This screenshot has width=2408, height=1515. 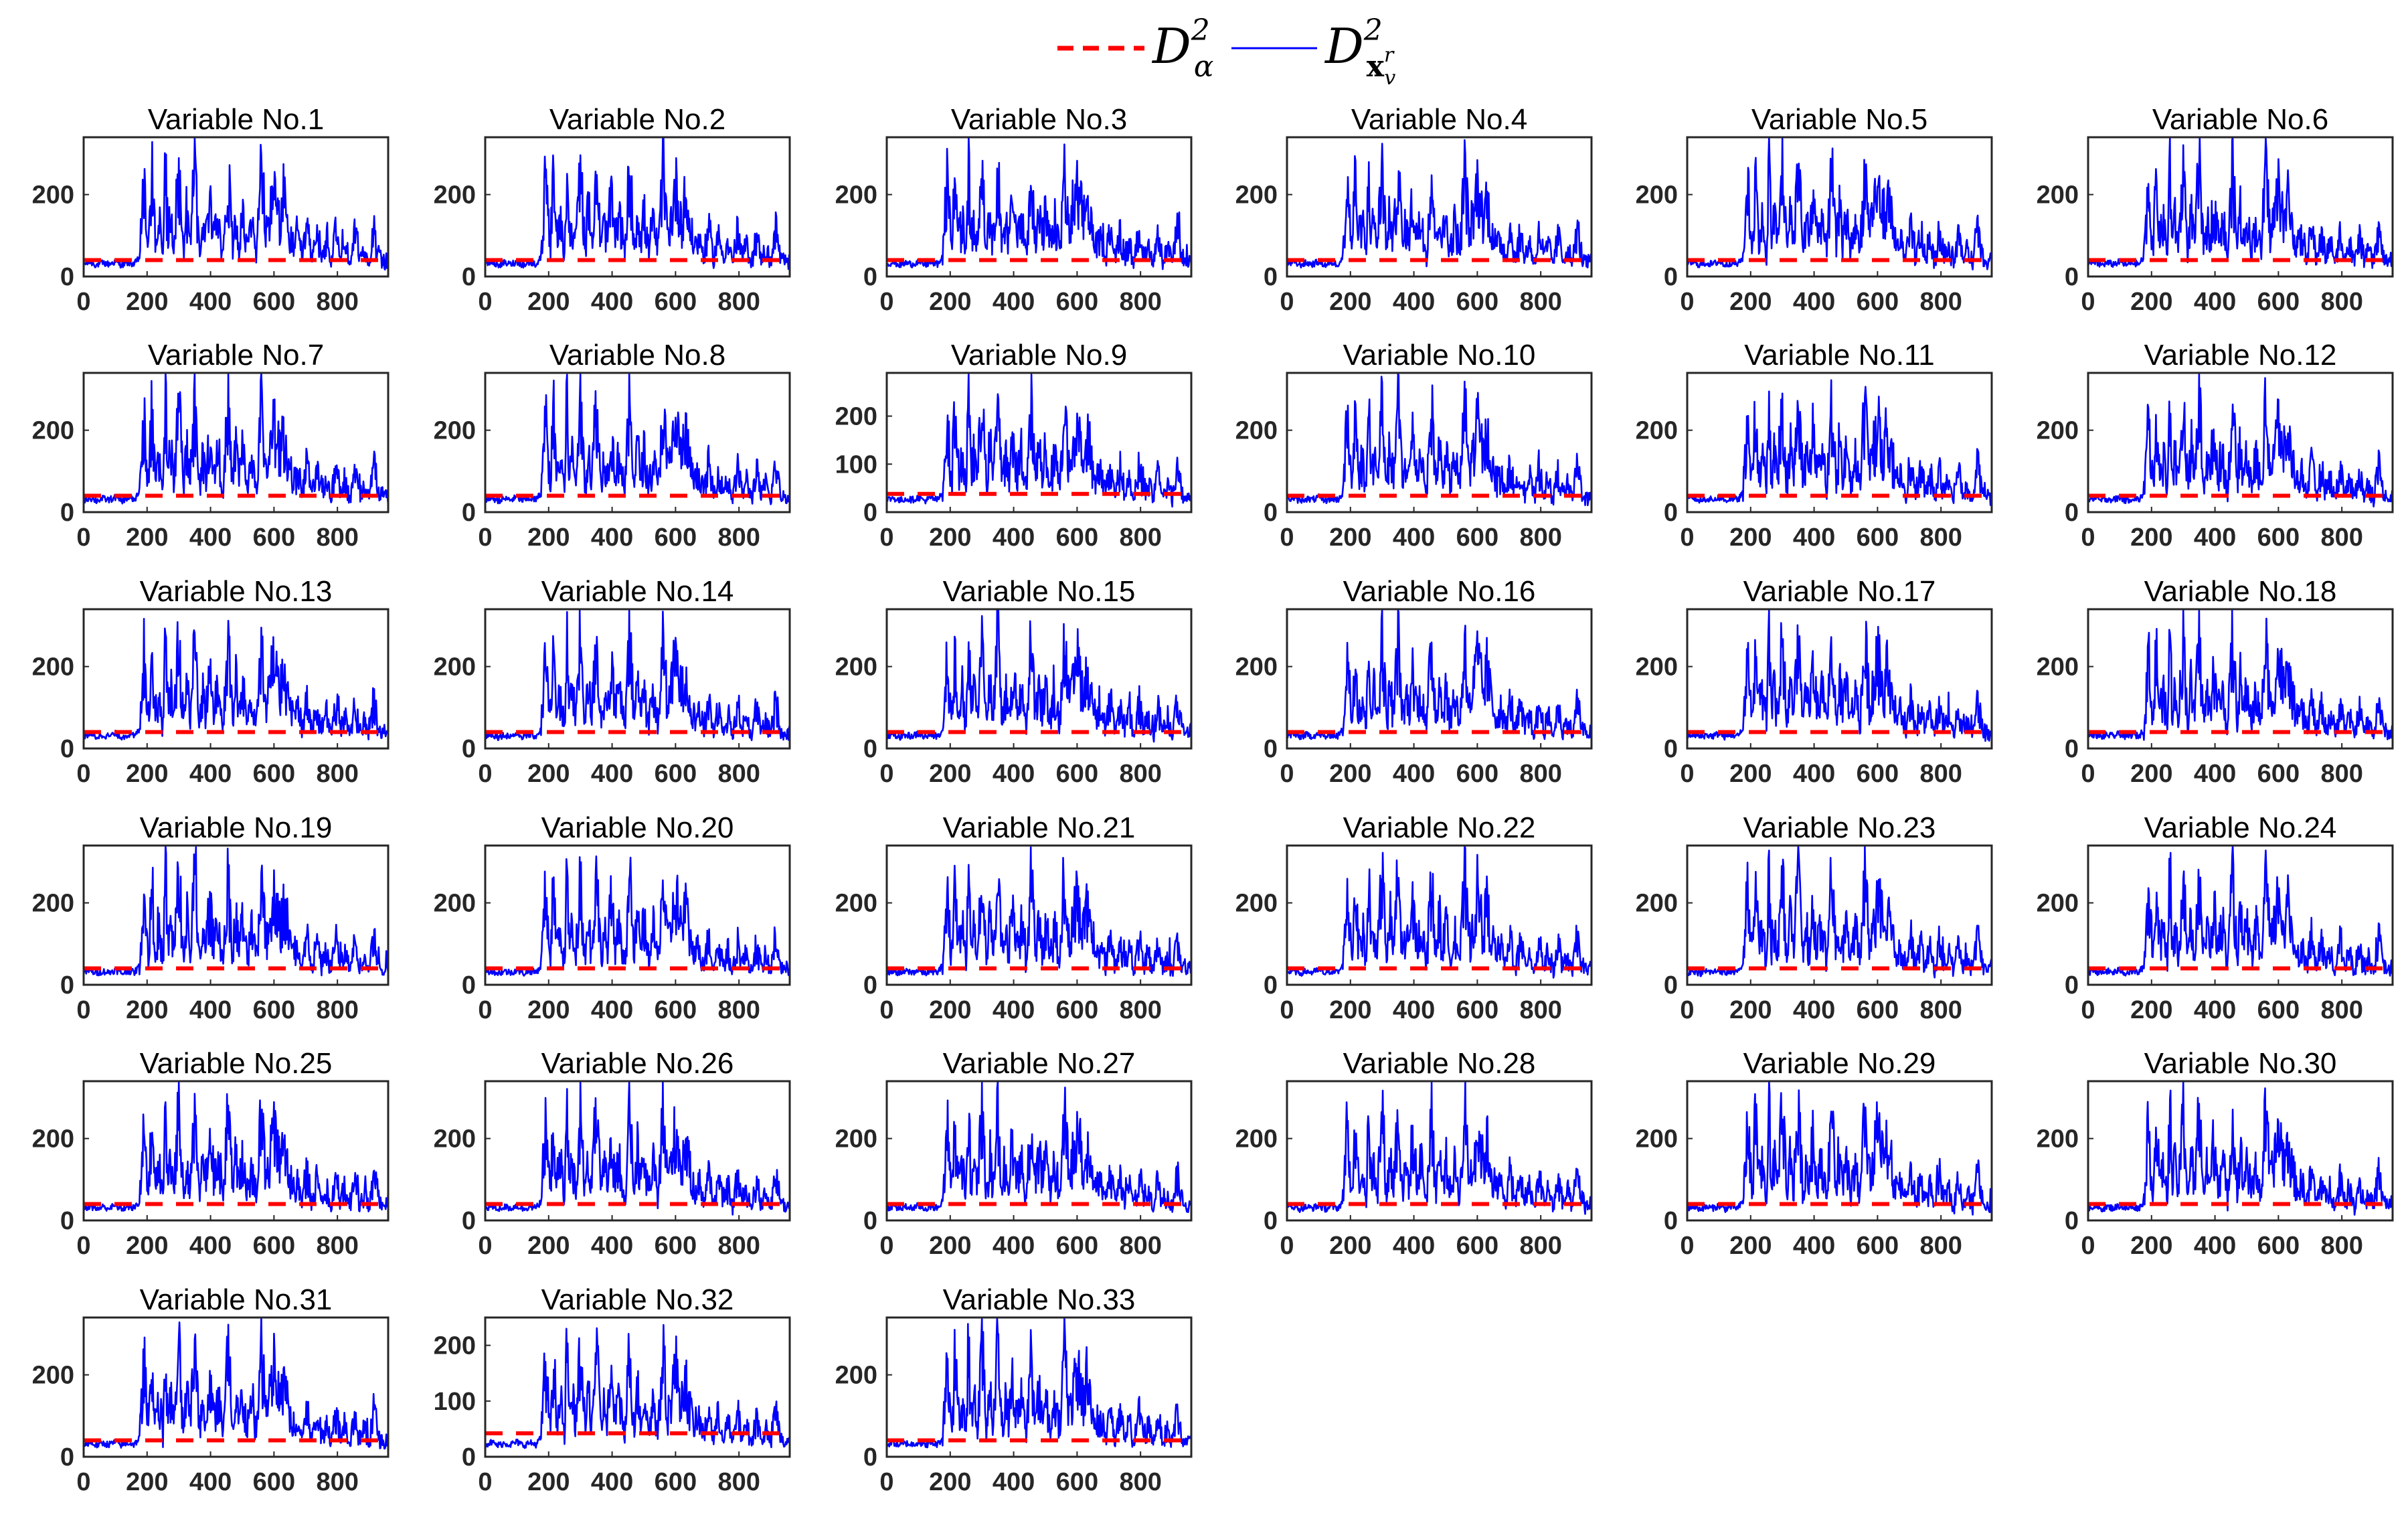 What do you see at coordinates (1439, 355) in the screenshot?
I see `panel-title: Variable No.10` at bounding box center [1439, 355].